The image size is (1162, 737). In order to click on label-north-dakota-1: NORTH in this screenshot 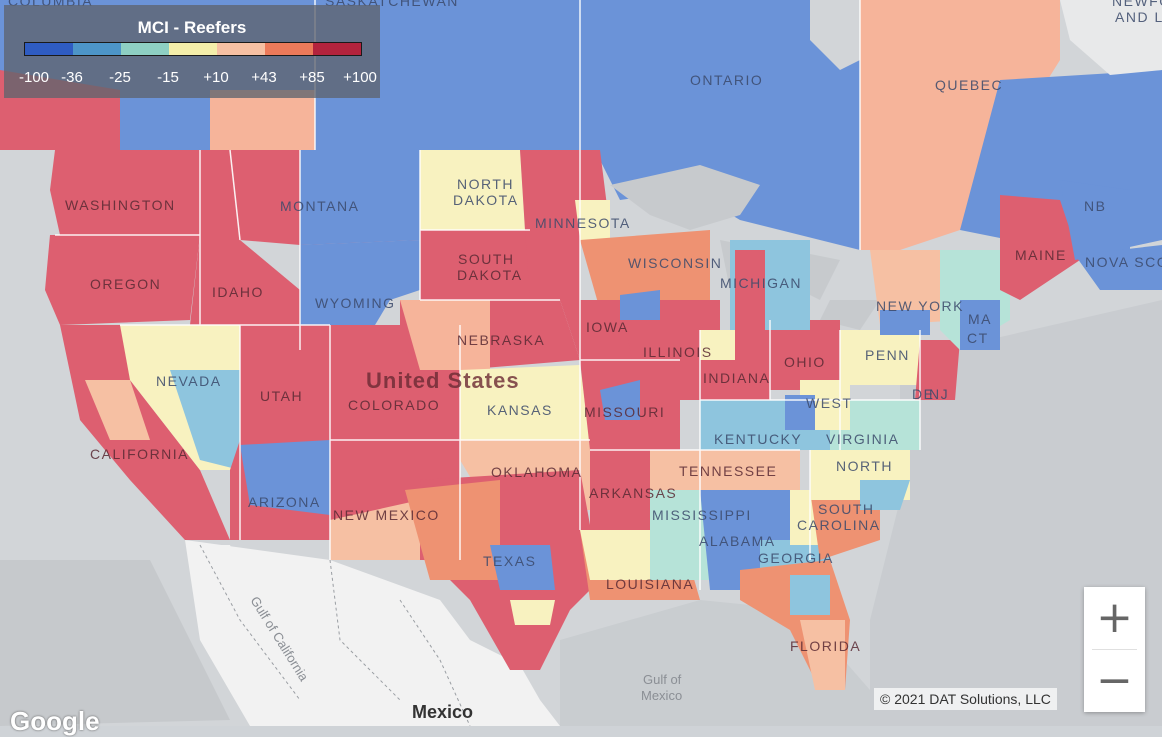, I will do `click(485, 184)`.